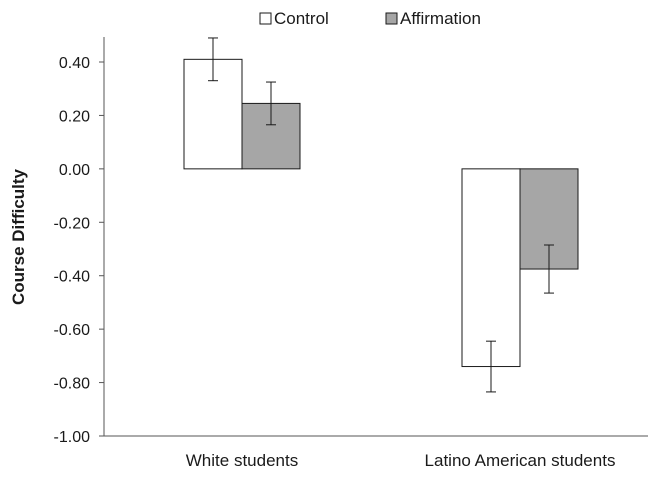 The height and width of the screenshot is (478, 653). Describe the element at coordinates (391, 18) in the screenshot. I see `legend-swatch-affirmation` at that location.